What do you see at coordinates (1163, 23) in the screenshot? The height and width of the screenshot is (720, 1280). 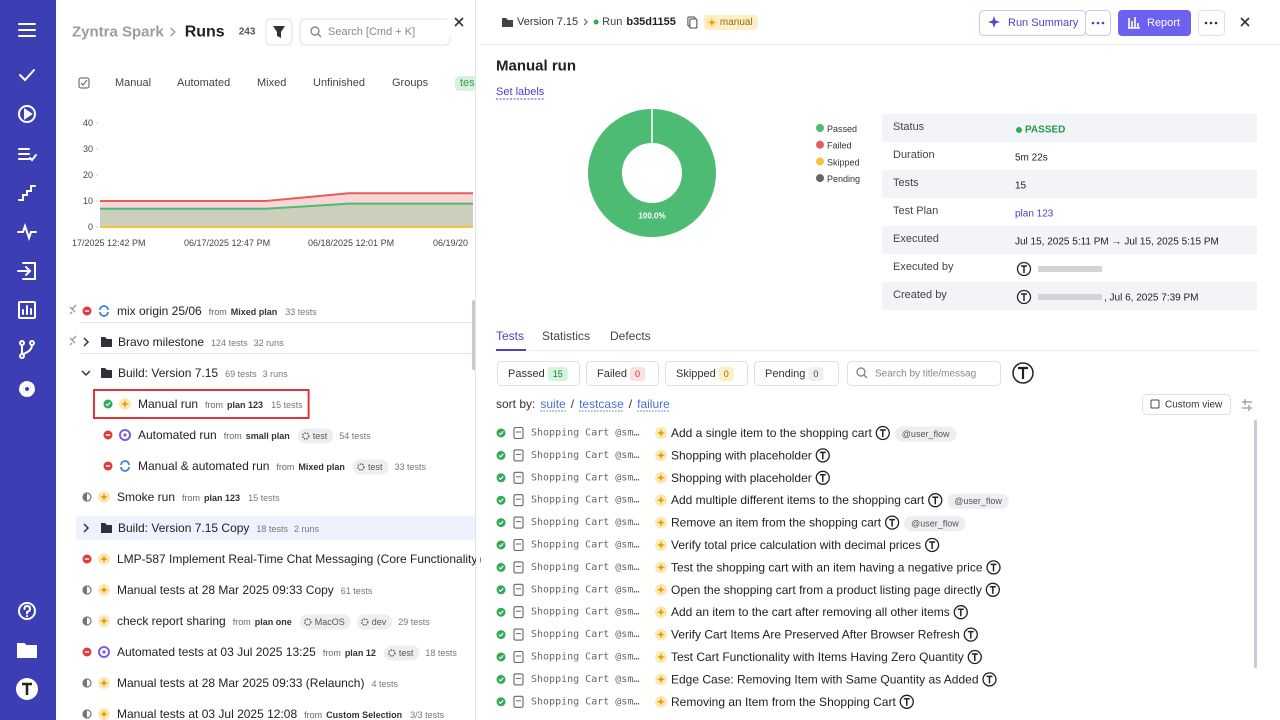 I see `report-label: Report` at bounding box center [1163, 23].